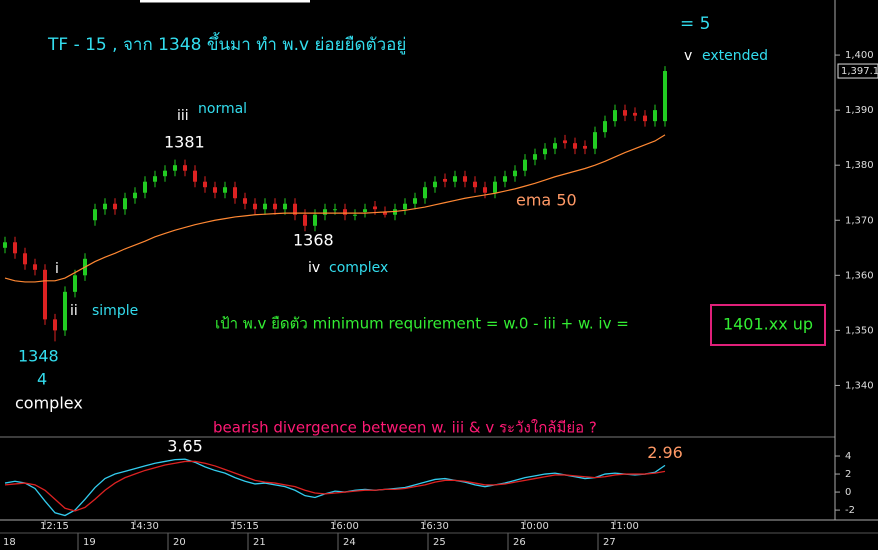 This screenshot has width=878, height=550. Describe the element at coordinates (222, 109) in the screenshot. I see `annotation: normal` at that location.